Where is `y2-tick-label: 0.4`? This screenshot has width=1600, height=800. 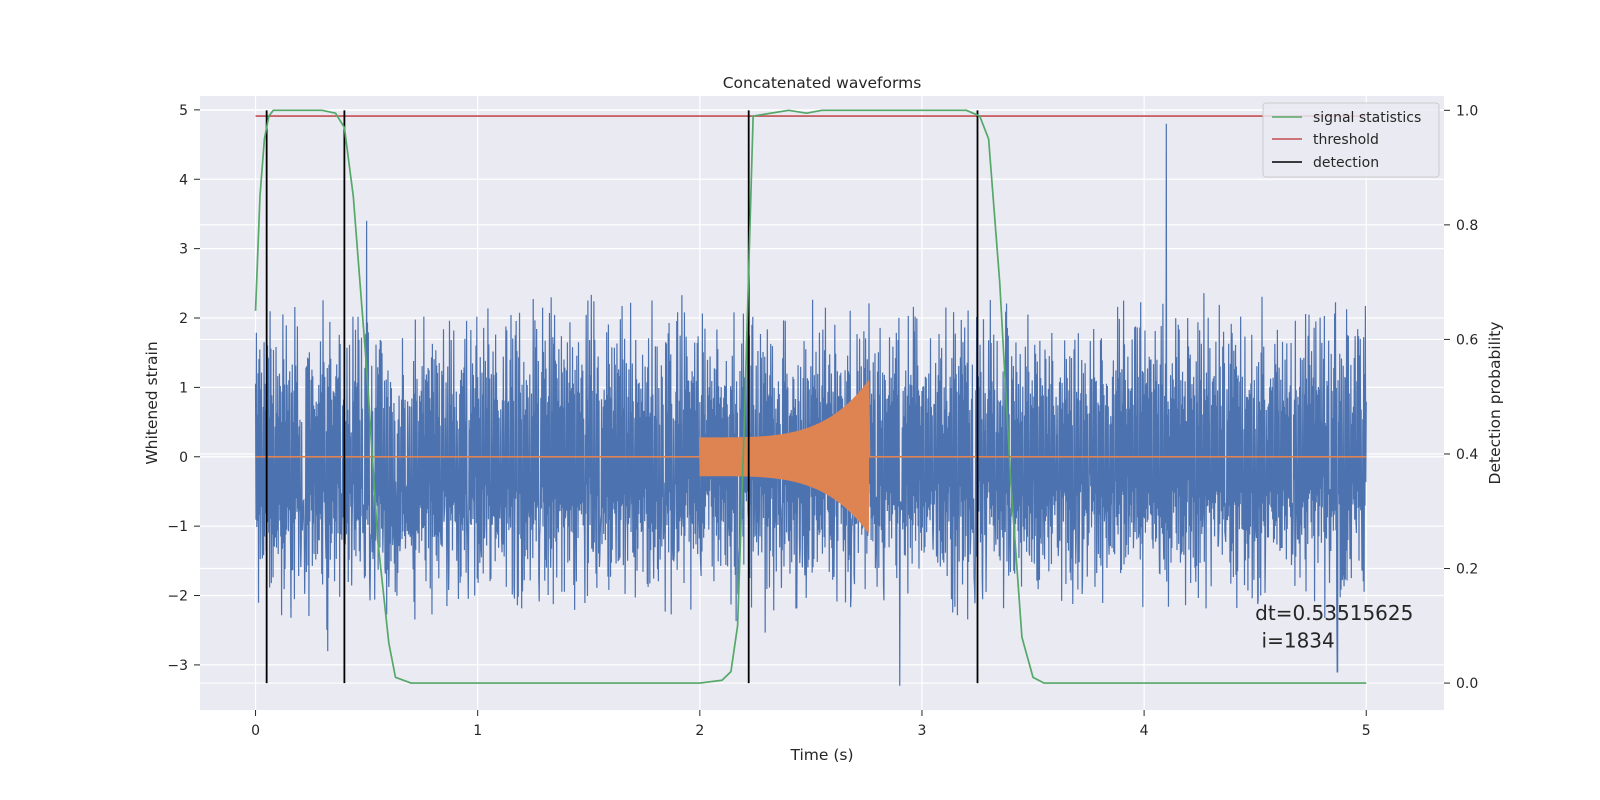
y2-tick-label: 0.4 is located at coordinates (1467, 455).